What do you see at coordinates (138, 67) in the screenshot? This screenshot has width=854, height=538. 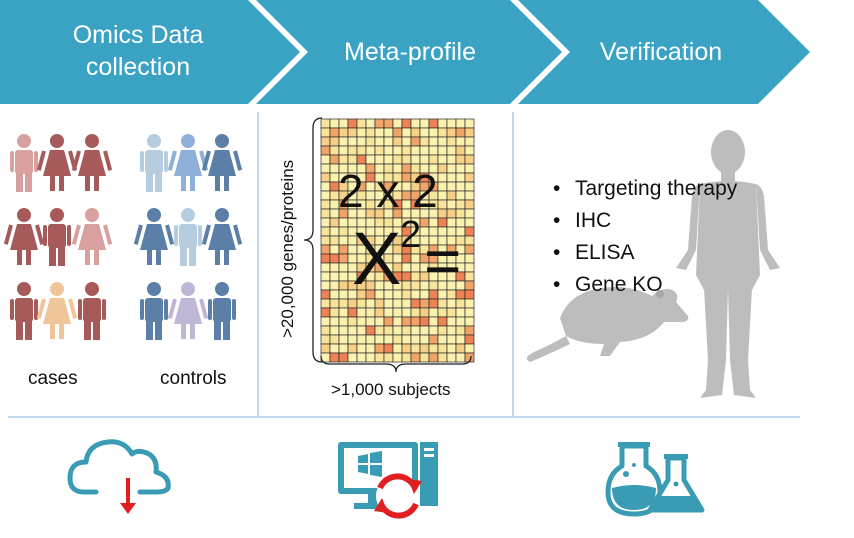 I see `step1-title-line2: collection` at bounding box center [138, 67].